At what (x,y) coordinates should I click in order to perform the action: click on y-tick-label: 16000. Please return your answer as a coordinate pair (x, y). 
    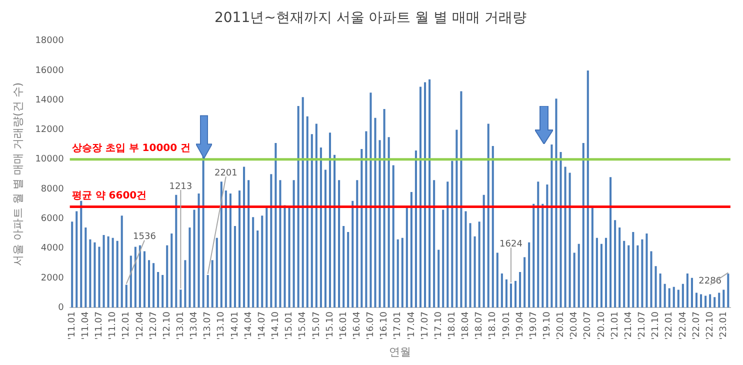
    Looking at the image, I should click on (49, 71).